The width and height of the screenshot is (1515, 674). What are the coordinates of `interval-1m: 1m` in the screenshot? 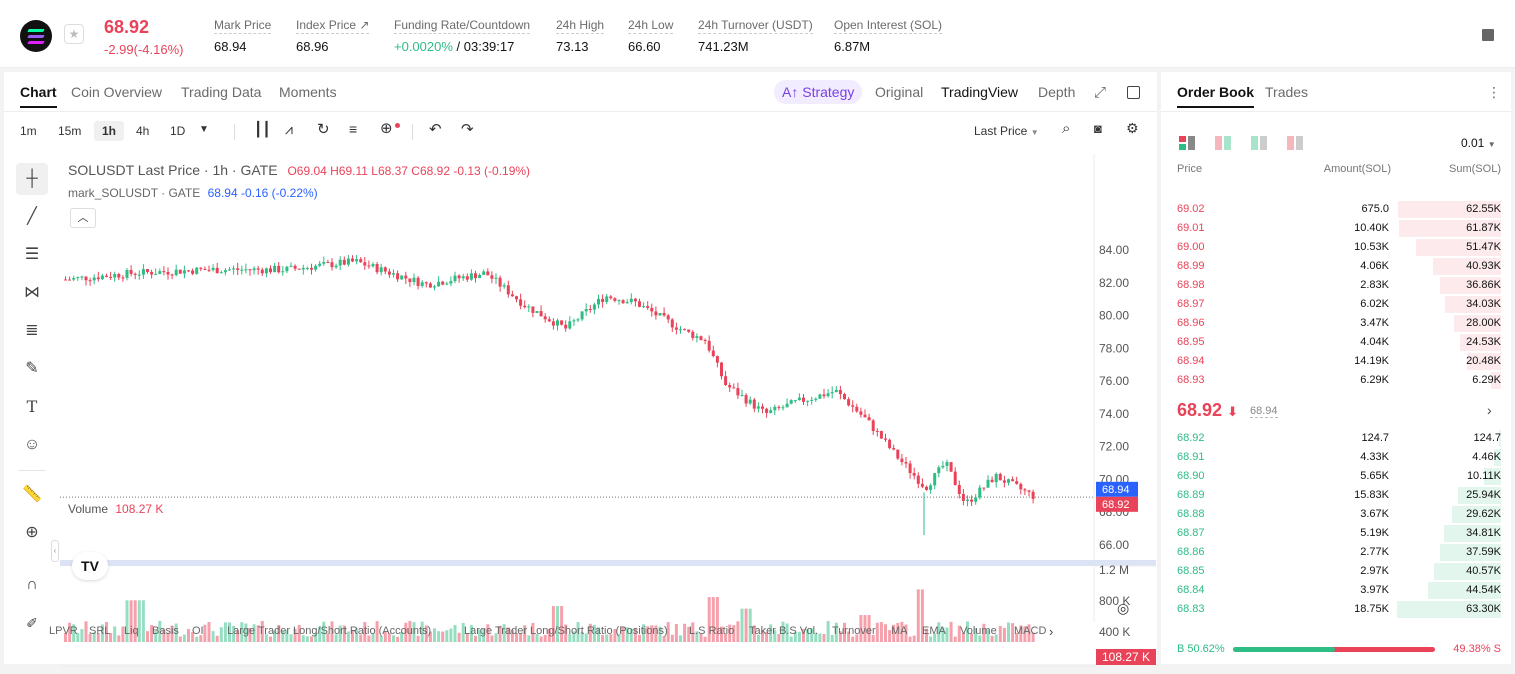 It's located at (28, 131).